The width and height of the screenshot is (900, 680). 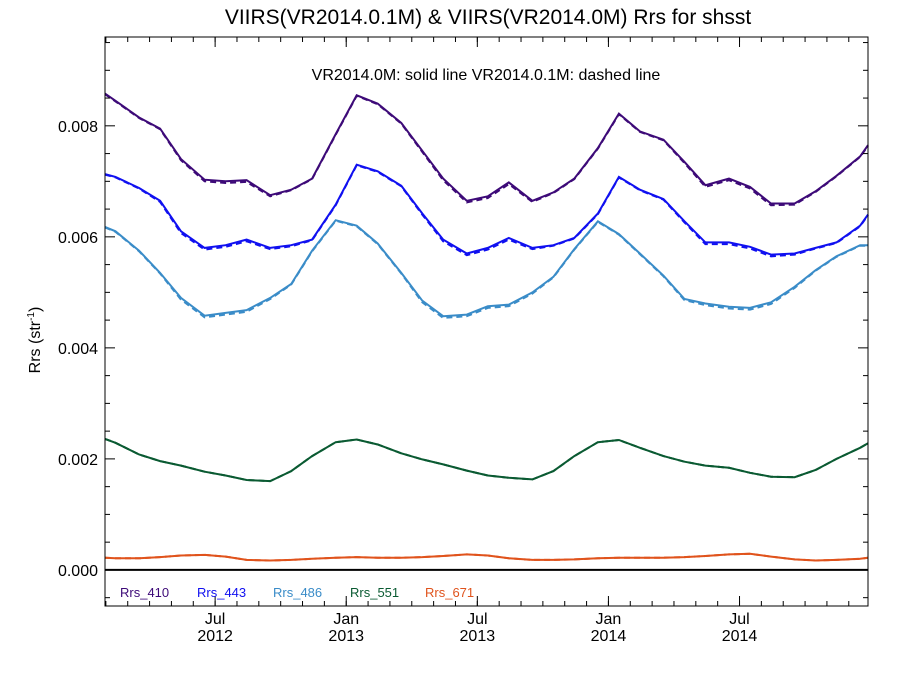 I want to click on series-line-rrs-443-dashed, so click(x=486, y=210).